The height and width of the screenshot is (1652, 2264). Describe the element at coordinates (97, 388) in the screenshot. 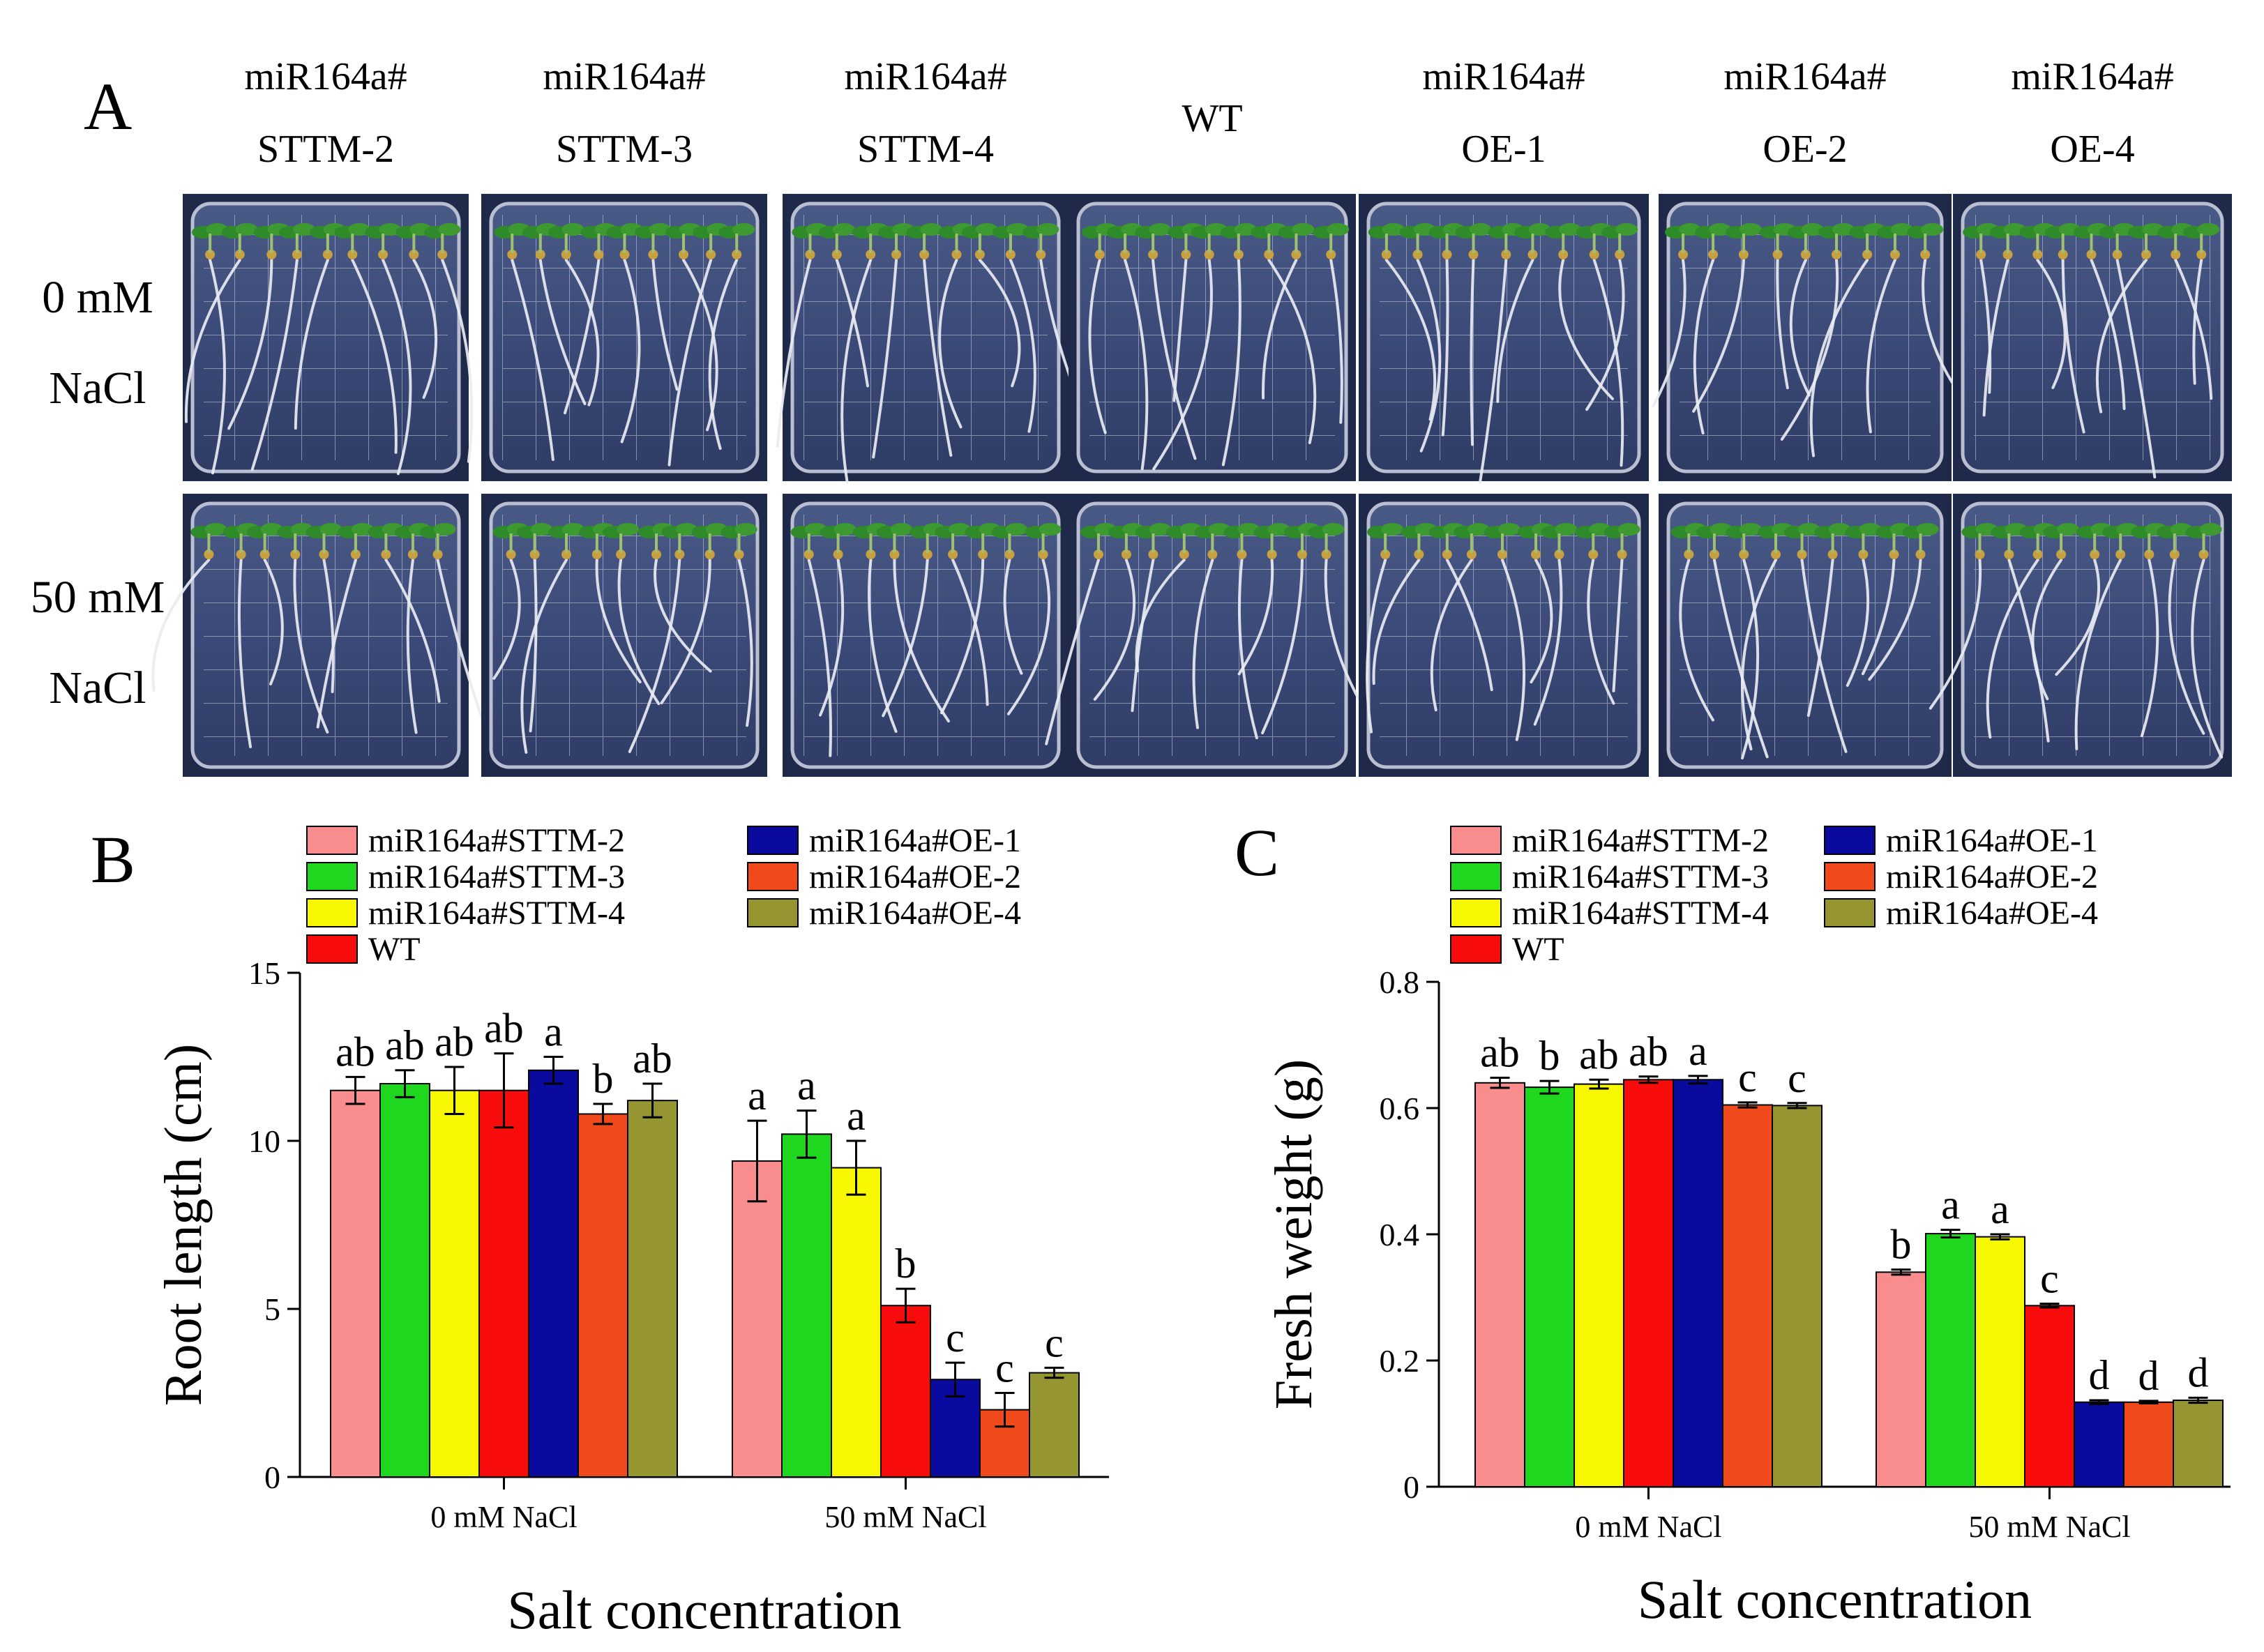

I see `row-header-line2: NaCl` at that location.